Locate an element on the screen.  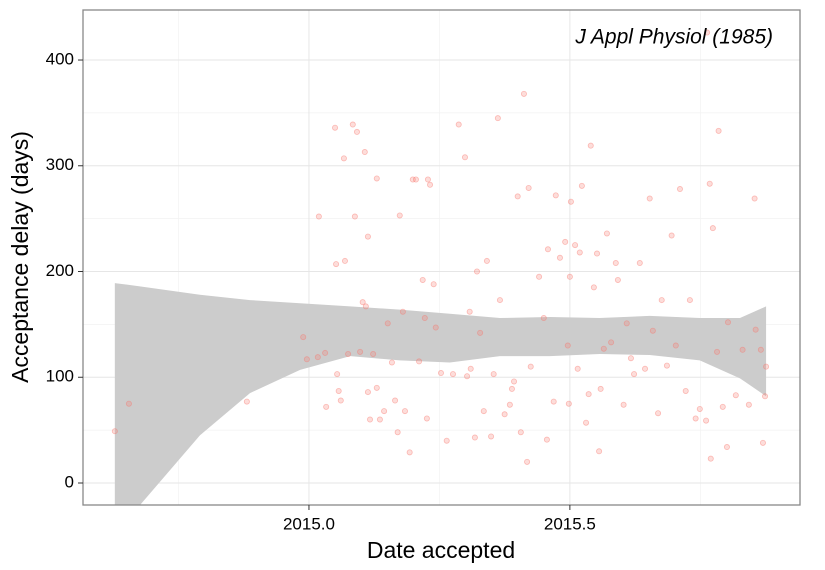
y-tick-label: 100 is located at coordinates (60, 376).